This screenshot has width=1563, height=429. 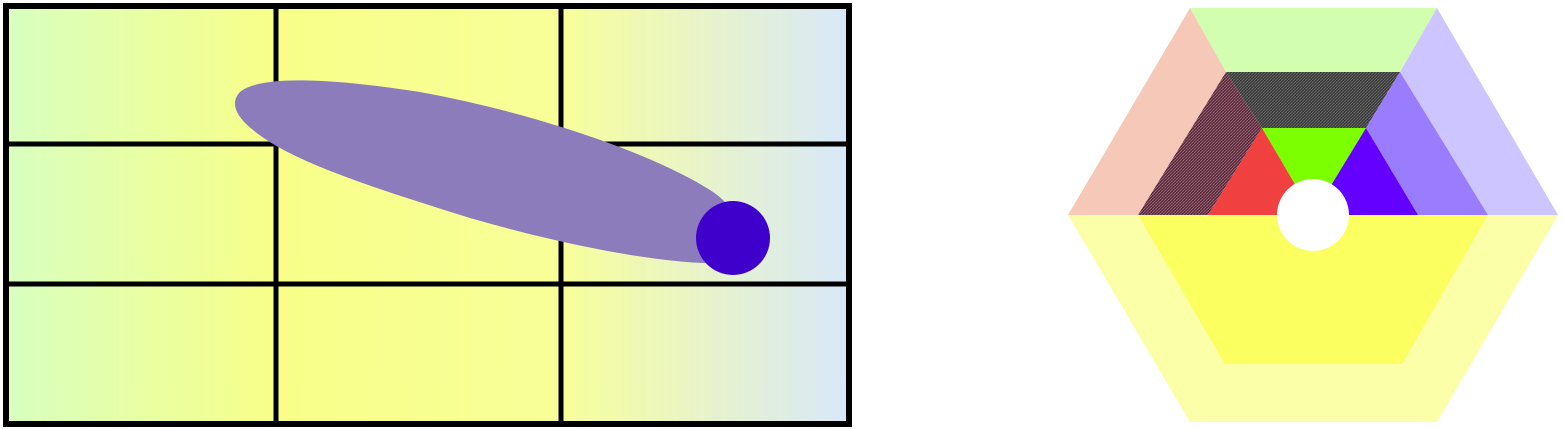 I want to click on hex-outer-upper-left-segment, so click(x=1147, y=111).